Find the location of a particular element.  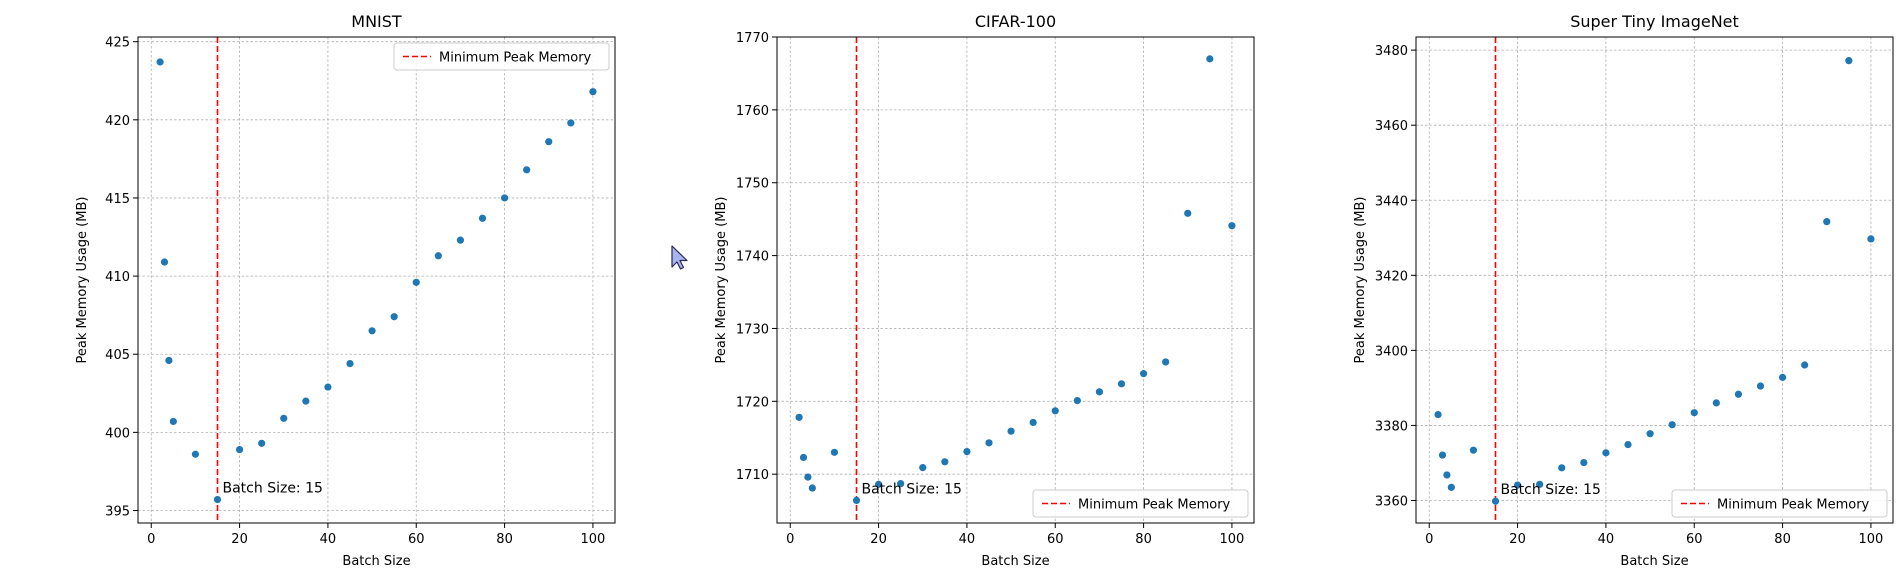

y-tick-label: 3440 is located at coordinates (1391, 201).